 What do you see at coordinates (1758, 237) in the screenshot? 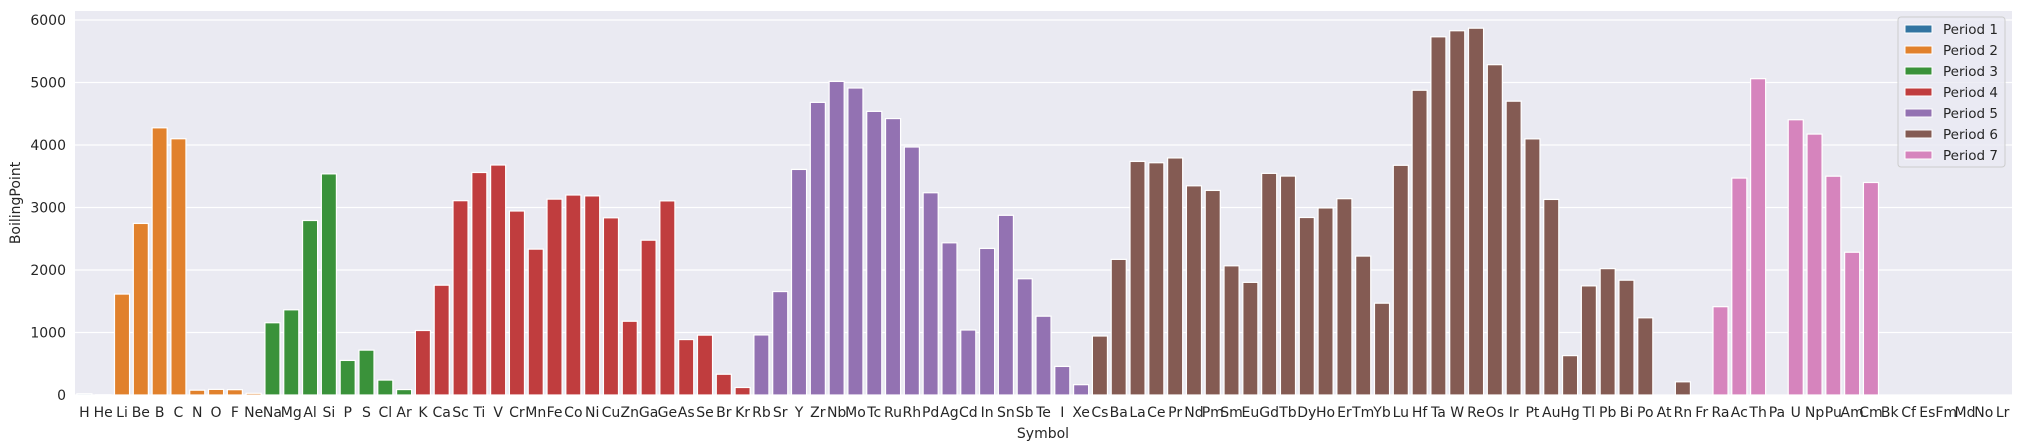
I see `bar-Th` at bounding box center [1758, 237].